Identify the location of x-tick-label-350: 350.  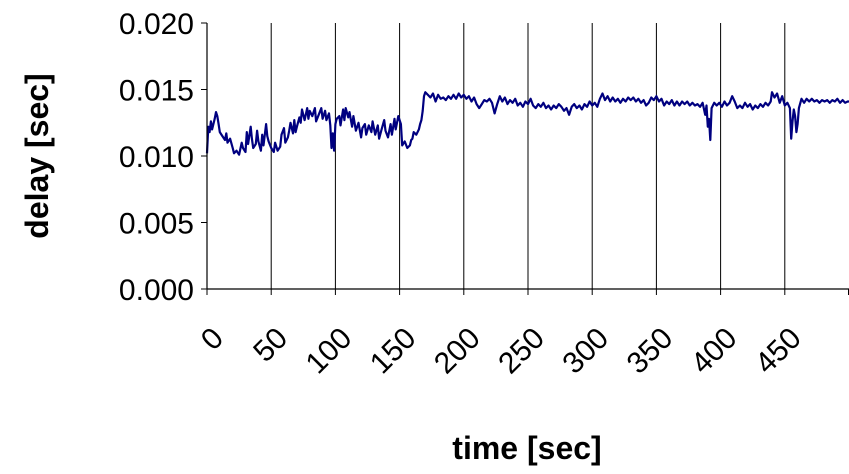
(650, 351).